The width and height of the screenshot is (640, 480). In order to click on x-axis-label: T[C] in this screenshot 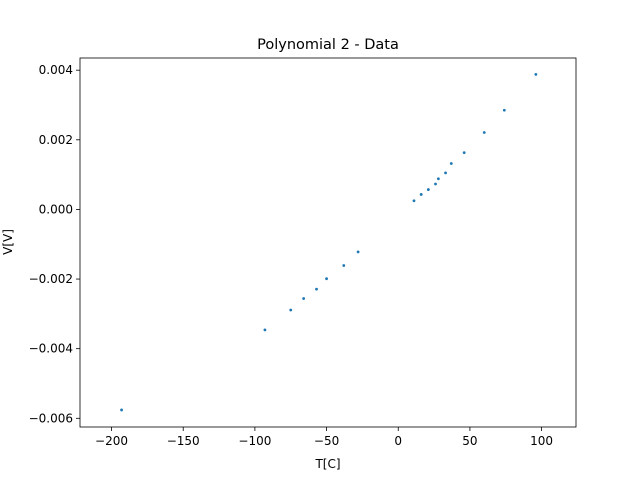, I will do `click(327, 464)`.